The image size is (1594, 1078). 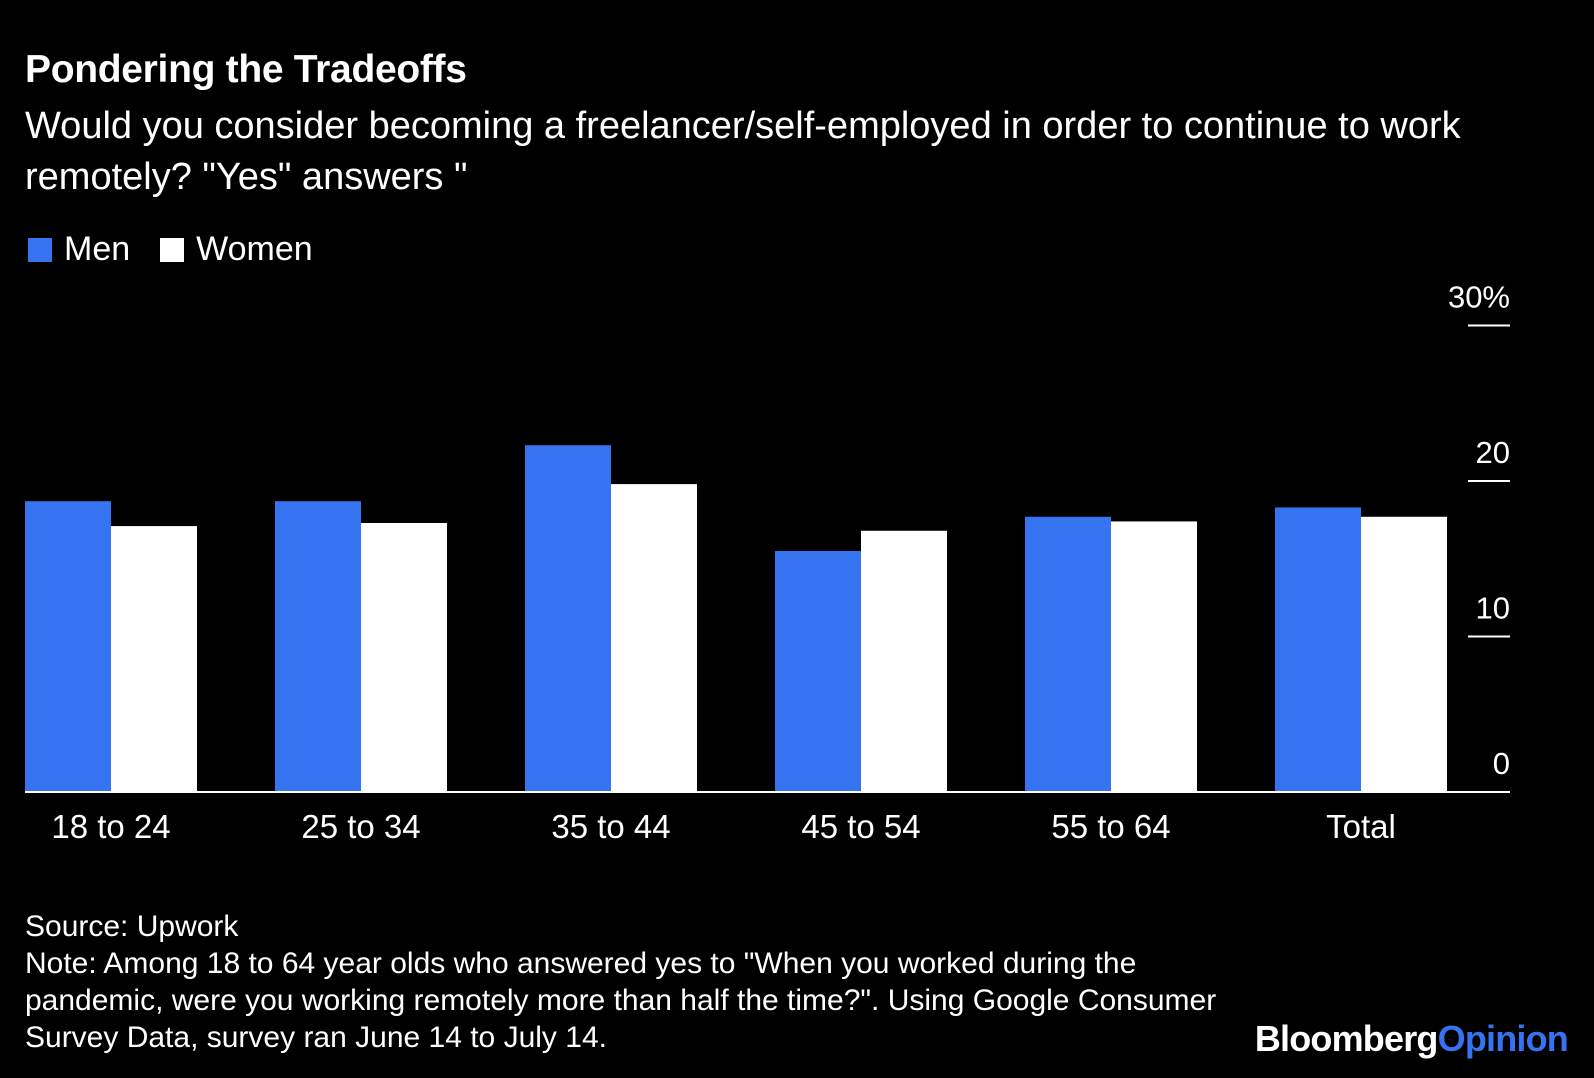 What do you see at coordinates (1493, 452) in the screenshot?
I see `y-tick-label: 20` at bounding box center [1493, 452].